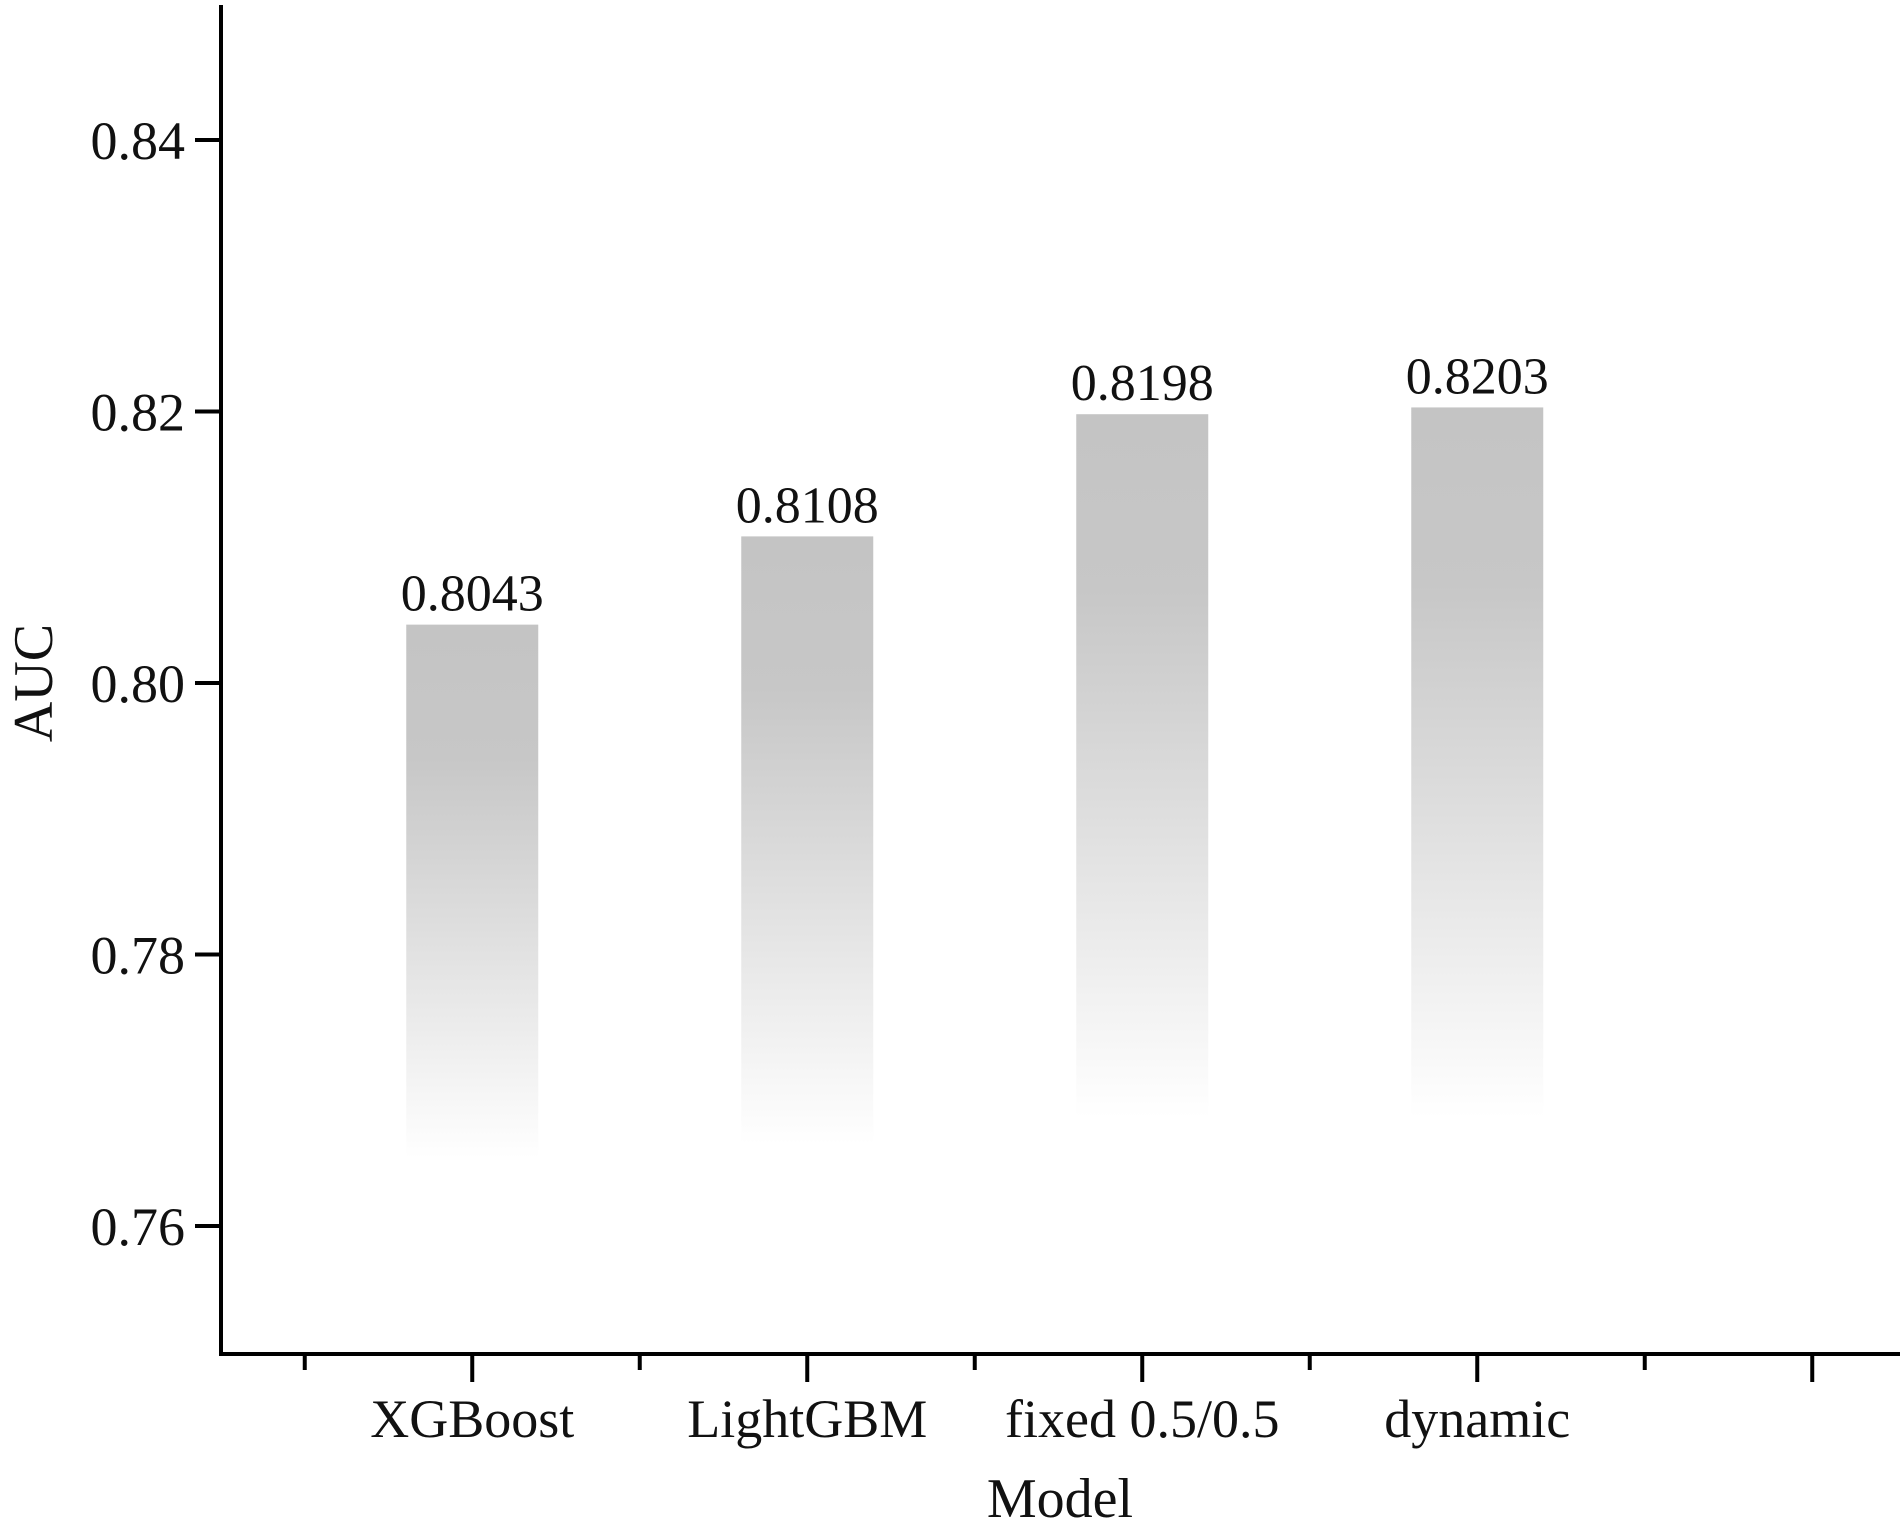 This screenshot has width=1903, height=1535. I want to click on x-tick-label: dynamic, so click(1477, 1419).